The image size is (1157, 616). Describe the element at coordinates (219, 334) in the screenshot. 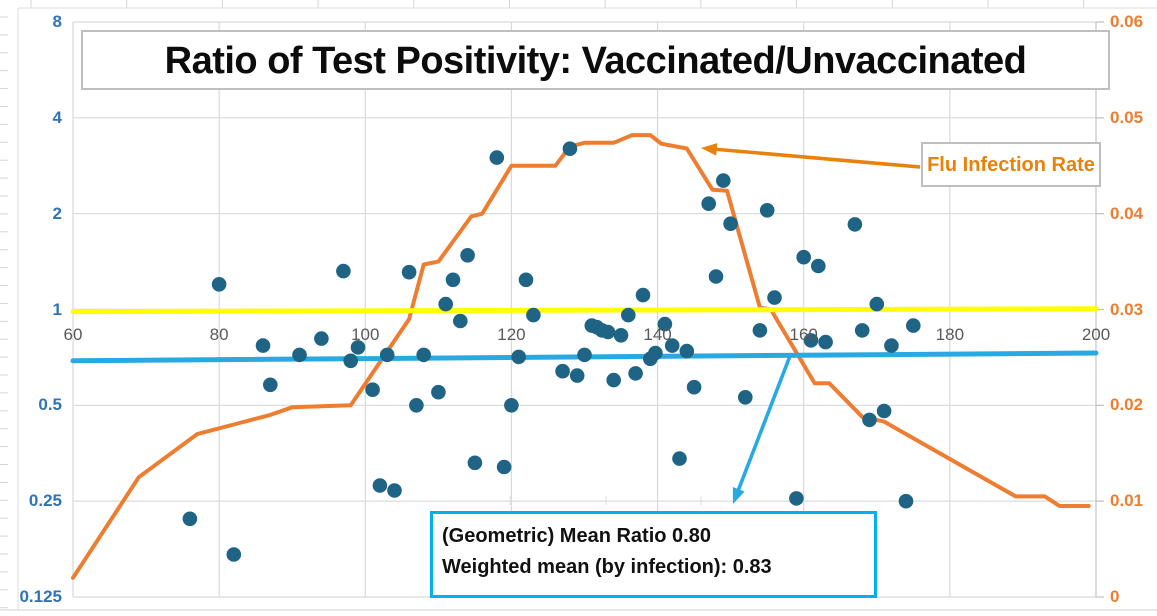

I see `x-axis-label: 80` at that location.